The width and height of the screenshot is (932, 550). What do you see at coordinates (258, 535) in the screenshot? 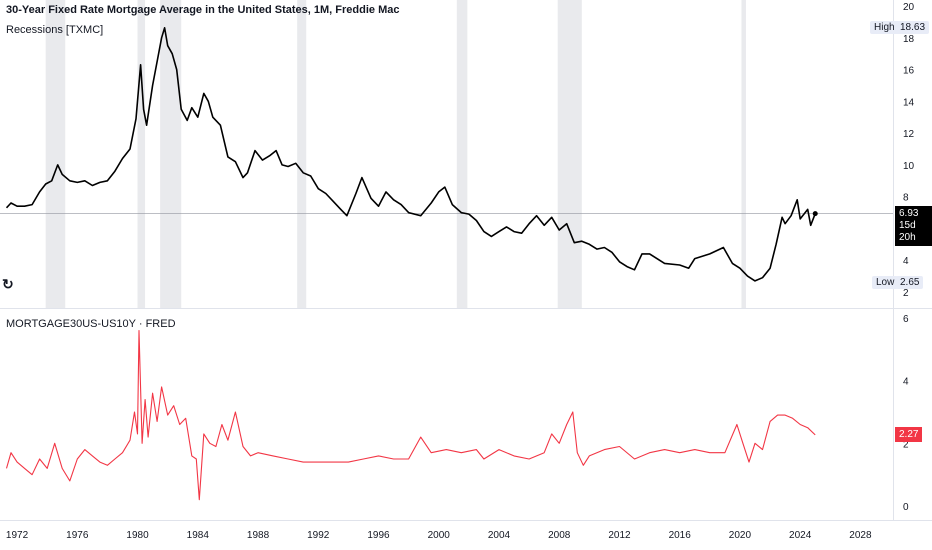
I see `x-tick-label: 1988` at bounding box center [258, 535].